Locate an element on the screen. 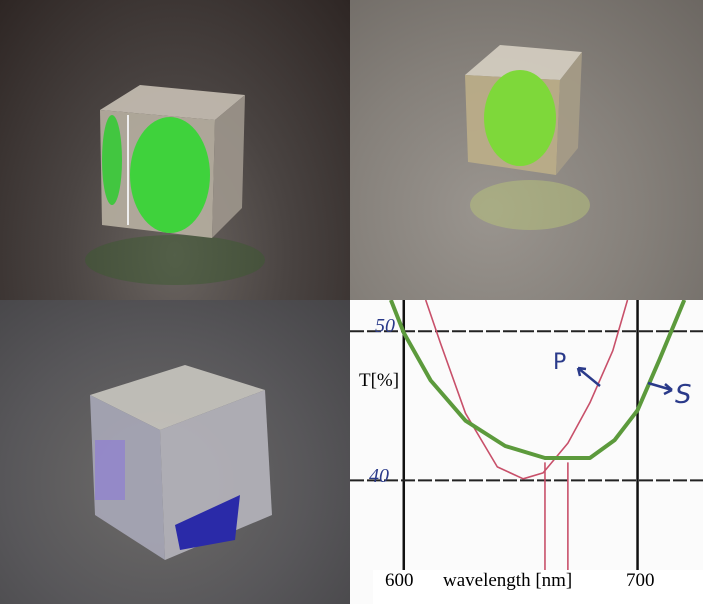 Image resolution: width=703 pixels, height=604 pixels. series-line-p is located at coordinates (526, 390).